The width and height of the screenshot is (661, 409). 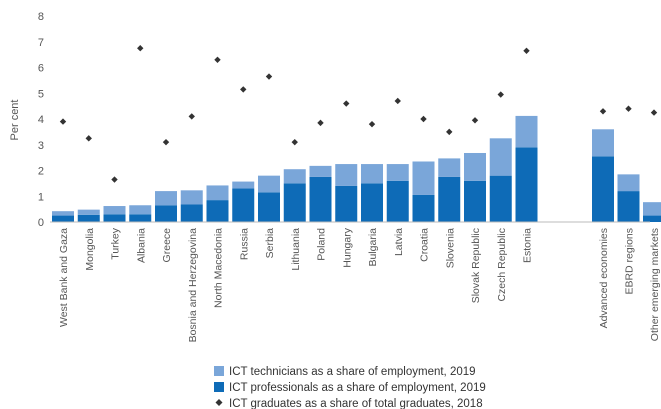 What do you see at coordinates (347, 247) in the screenshot?
I see `x-tick-label: Hungary` at bounding box center [347, 247].